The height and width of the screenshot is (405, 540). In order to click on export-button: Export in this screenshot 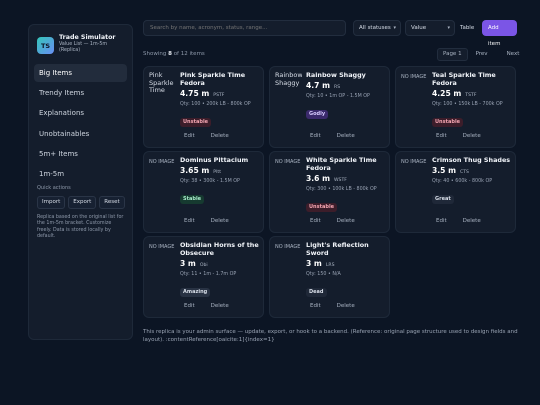, I will do `click(82, 203)`.